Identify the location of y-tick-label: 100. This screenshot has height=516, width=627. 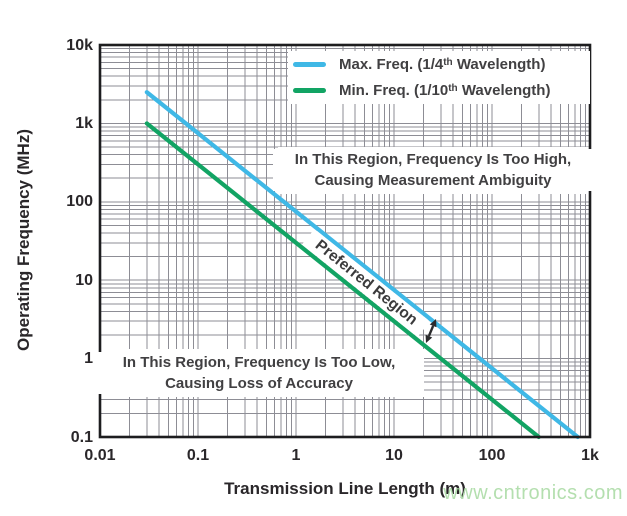
(79, 202).